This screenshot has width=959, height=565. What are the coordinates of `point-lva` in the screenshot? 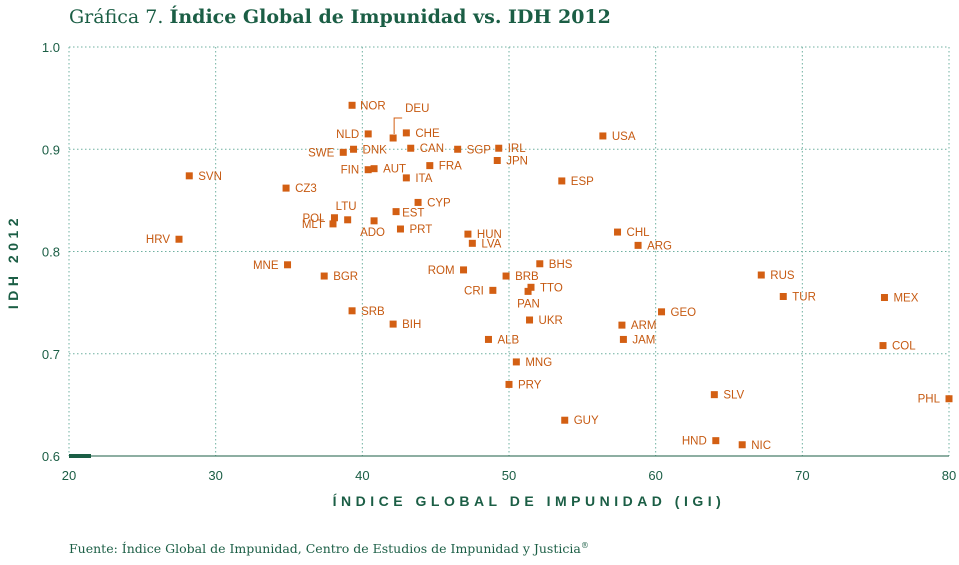 It's located at (472, 243).